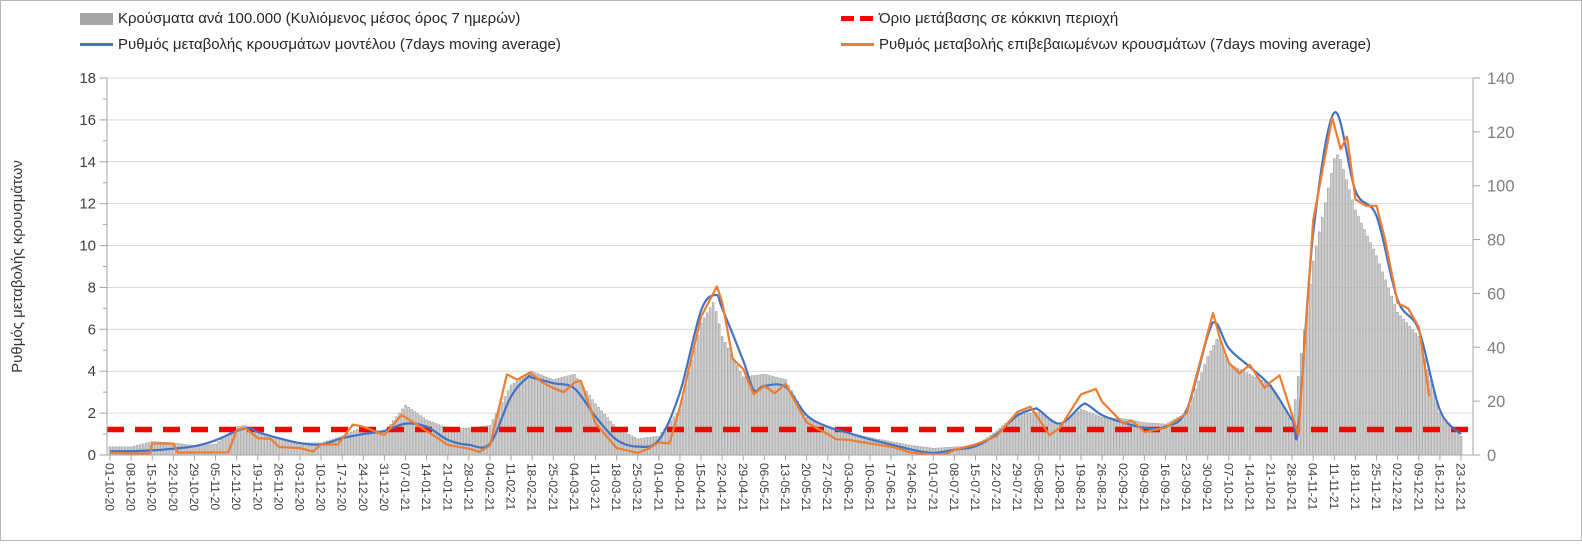 The width and height of the screenshot is (1582, 546). Describe the element at coordinates (869, 487) in the screenshot. I see `x-tick-label: 10-06-21` at that location.